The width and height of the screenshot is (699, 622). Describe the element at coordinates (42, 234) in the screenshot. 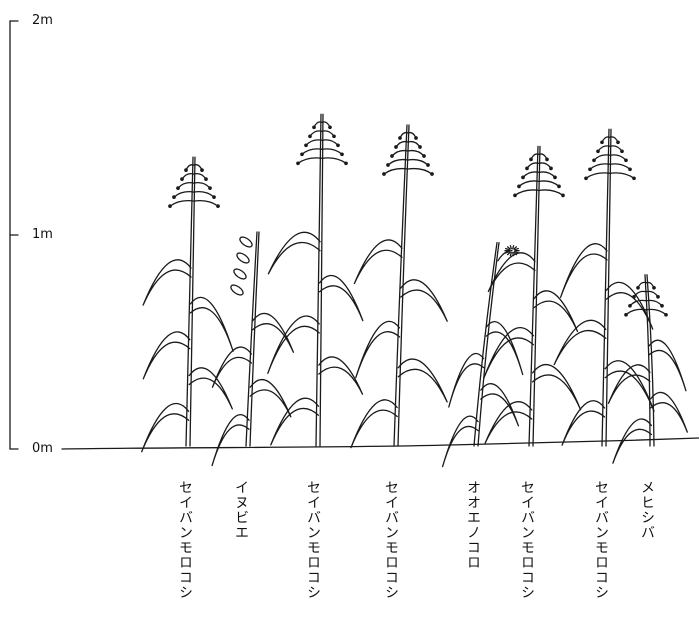

I see `scale-label-1m: 1m` at that location.